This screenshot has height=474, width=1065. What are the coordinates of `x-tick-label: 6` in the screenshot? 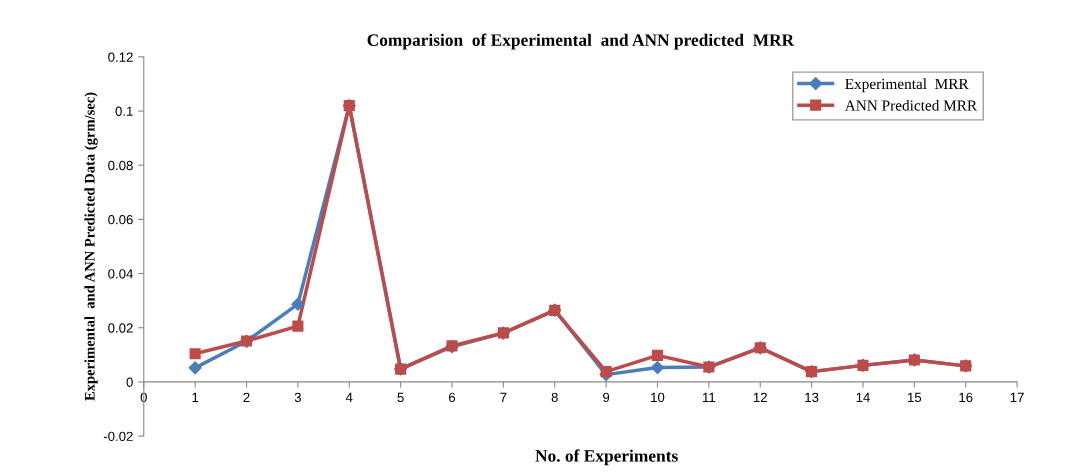 It's located at (452, 397).